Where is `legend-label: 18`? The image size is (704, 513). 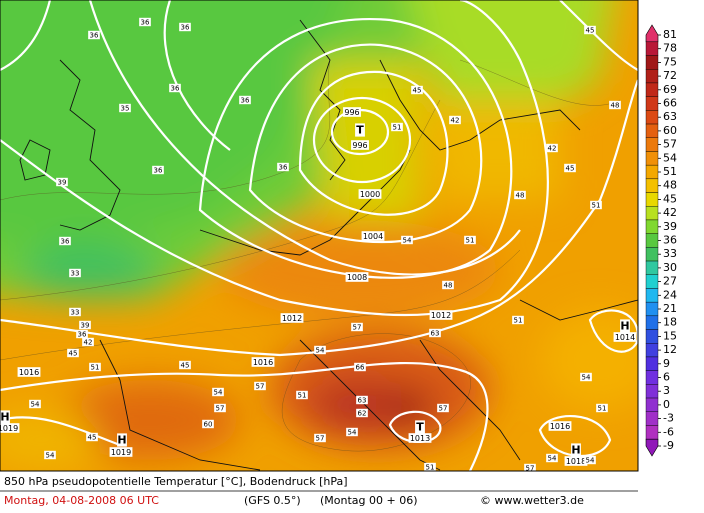 legend-label: 18 is located at coordinates (670, 322).